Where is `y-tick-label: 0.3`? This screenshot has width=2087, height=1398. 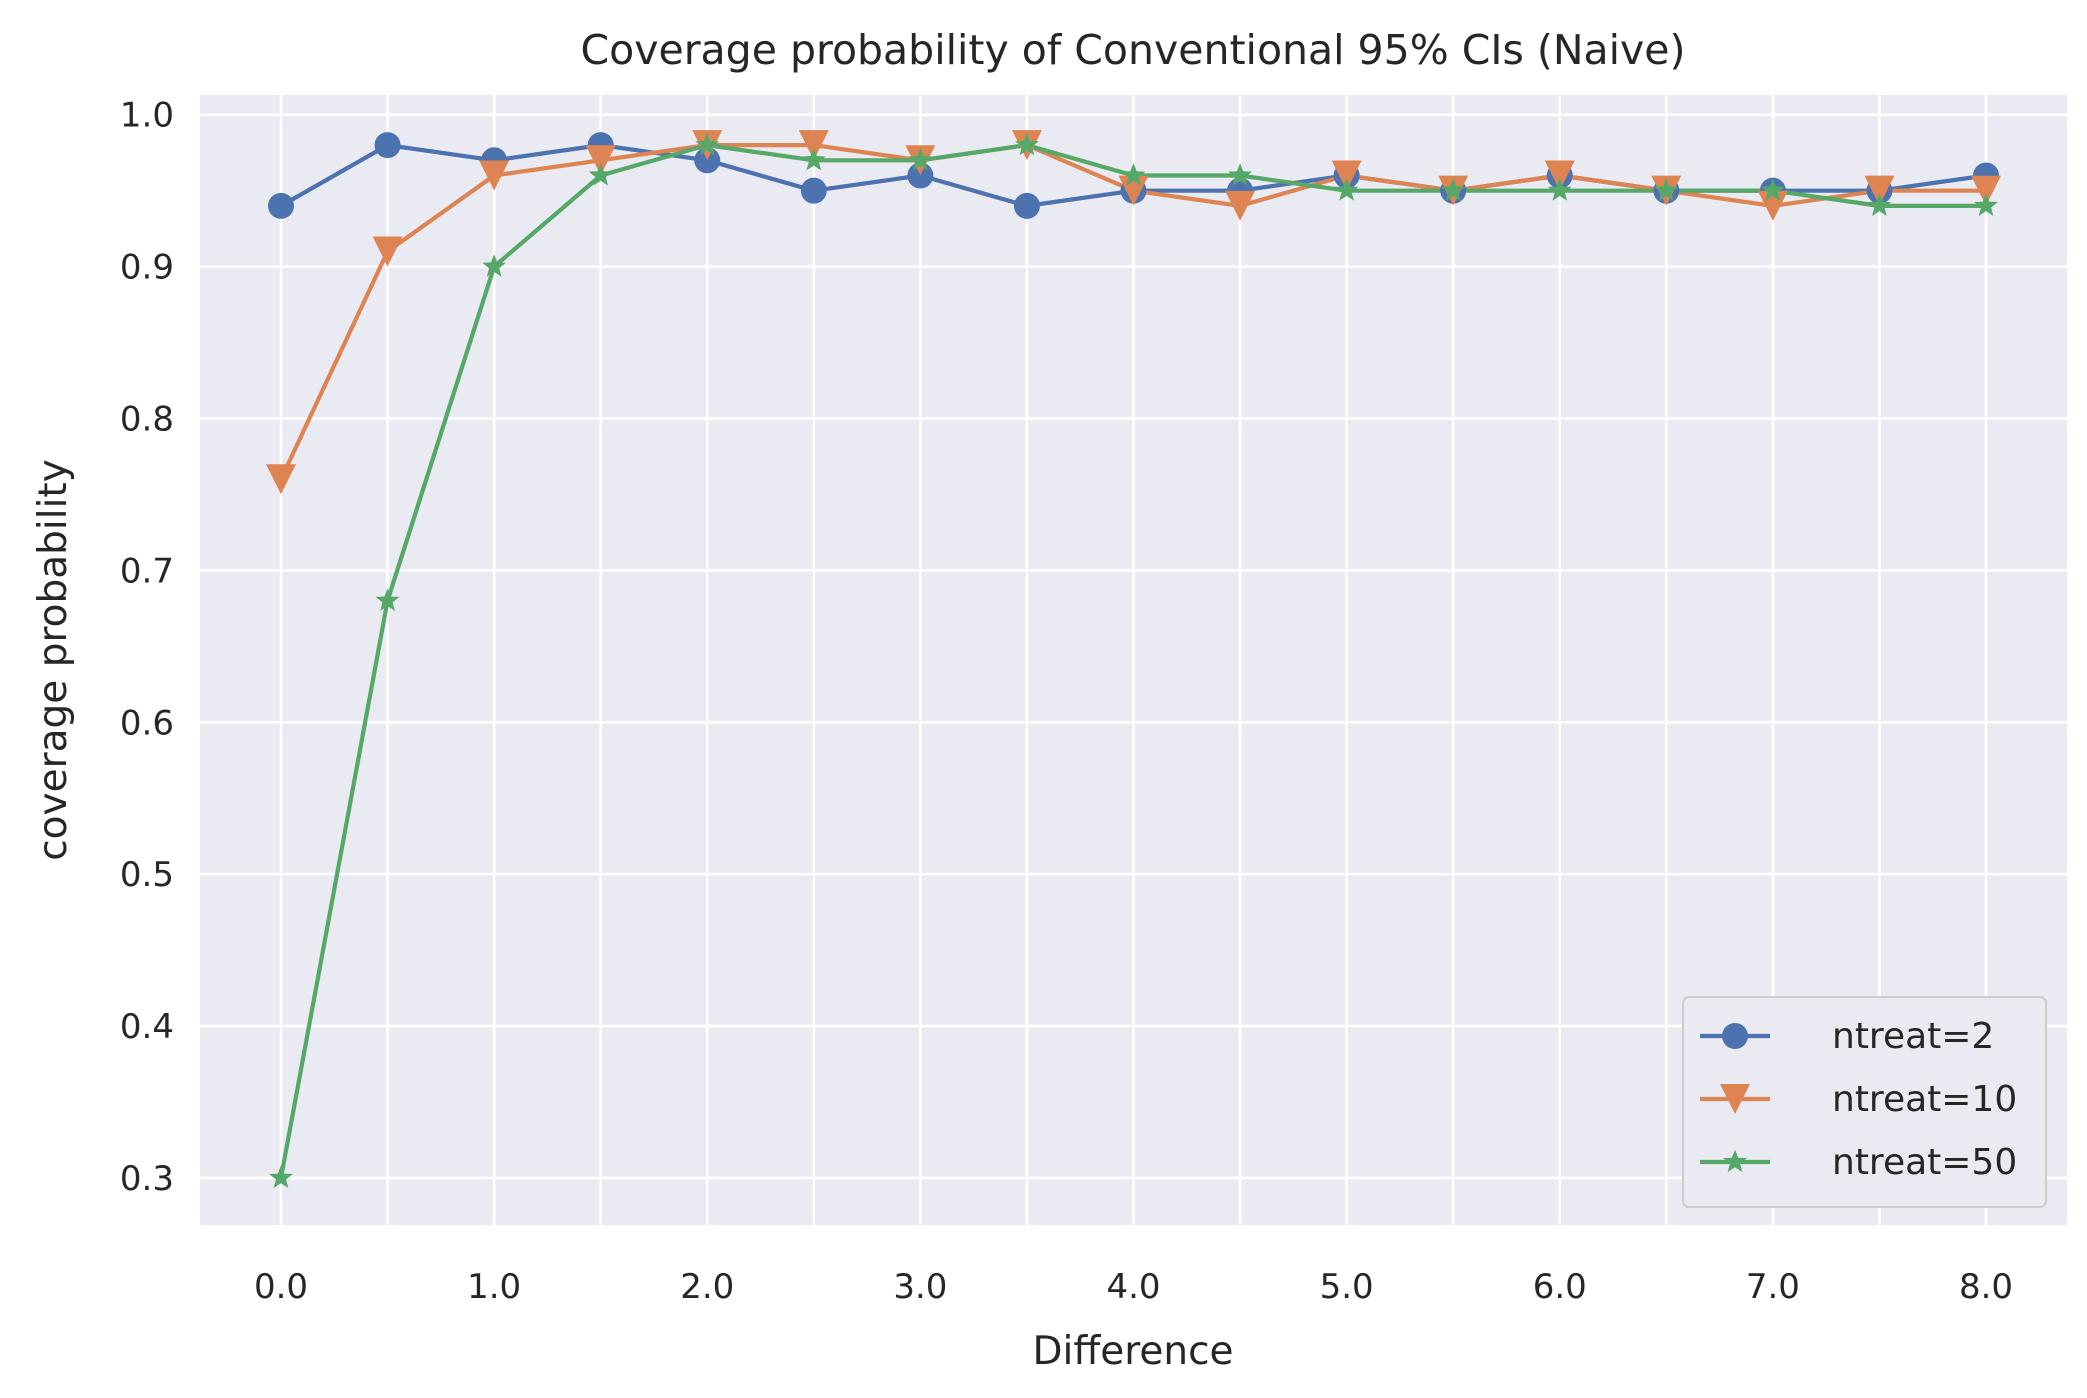
y-tick-label: 0.3 is located at coordinates (147, 1179).